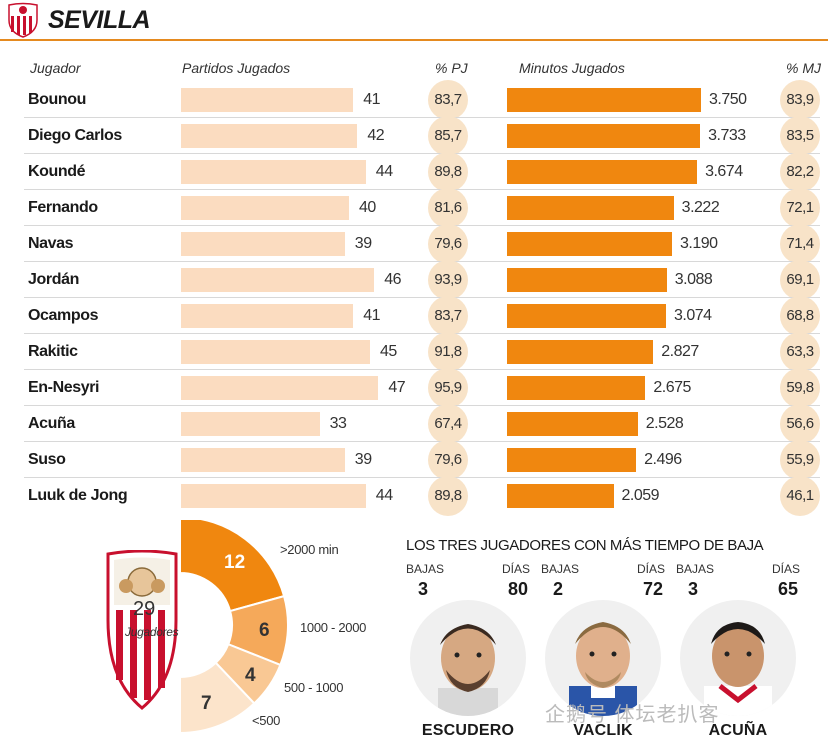  Describe the element at coordinates (414, 244) in the screenshot. I see `table-row: Navas 39 79,6 3.190 71,4` at that location.